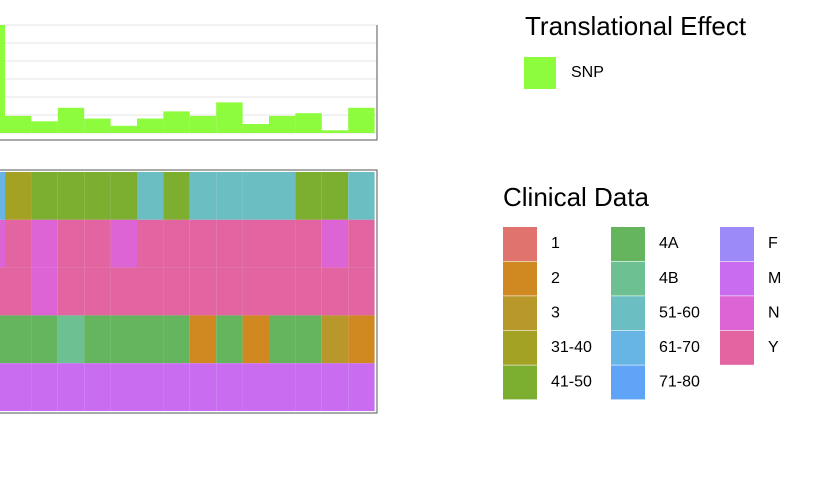 The height and width of the screenshot is (480, 830). I want to click on bar-panel, so click(189, 82).